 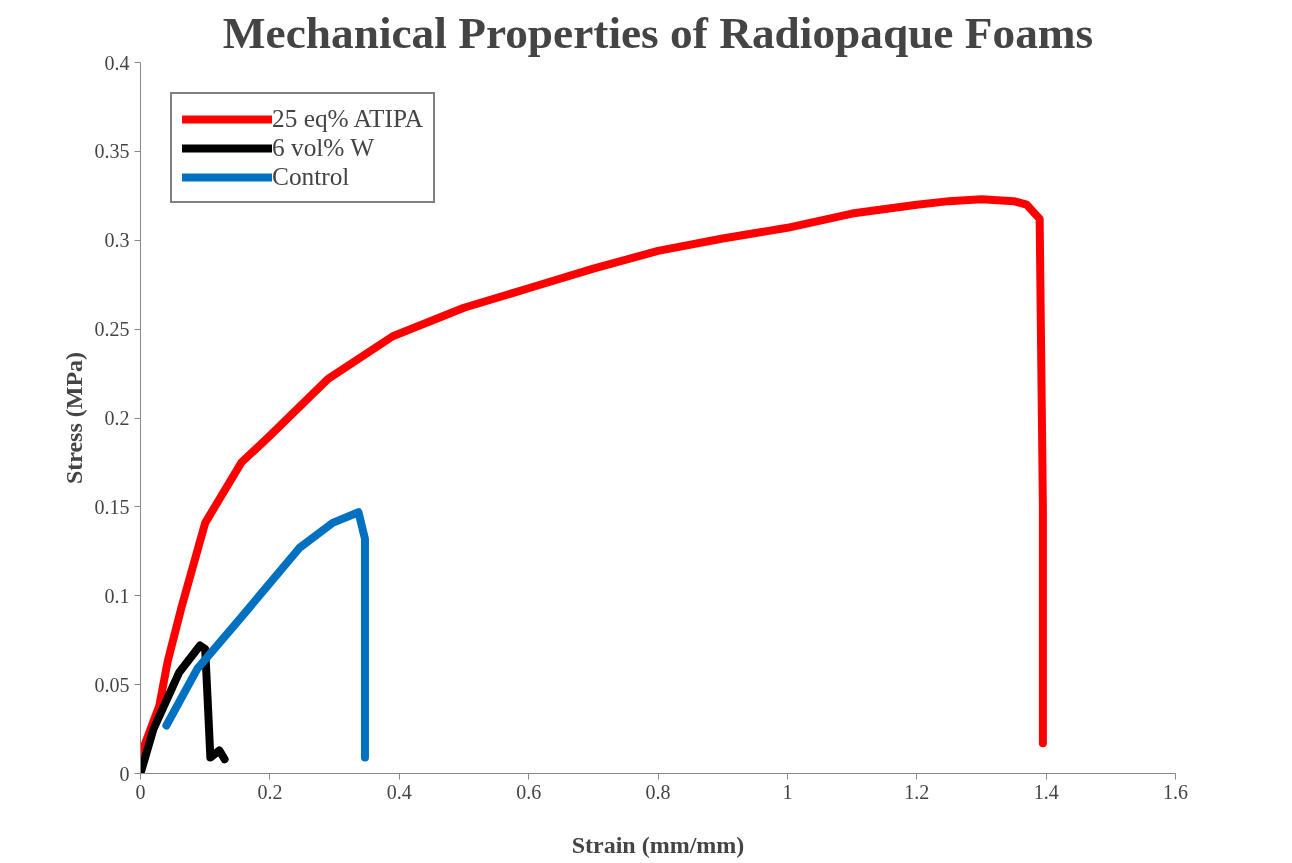 What do you see at coordinates (917, 791) in the screenshot?
I see `x-tick-label: 1.2` at bounding box center [917, 791].